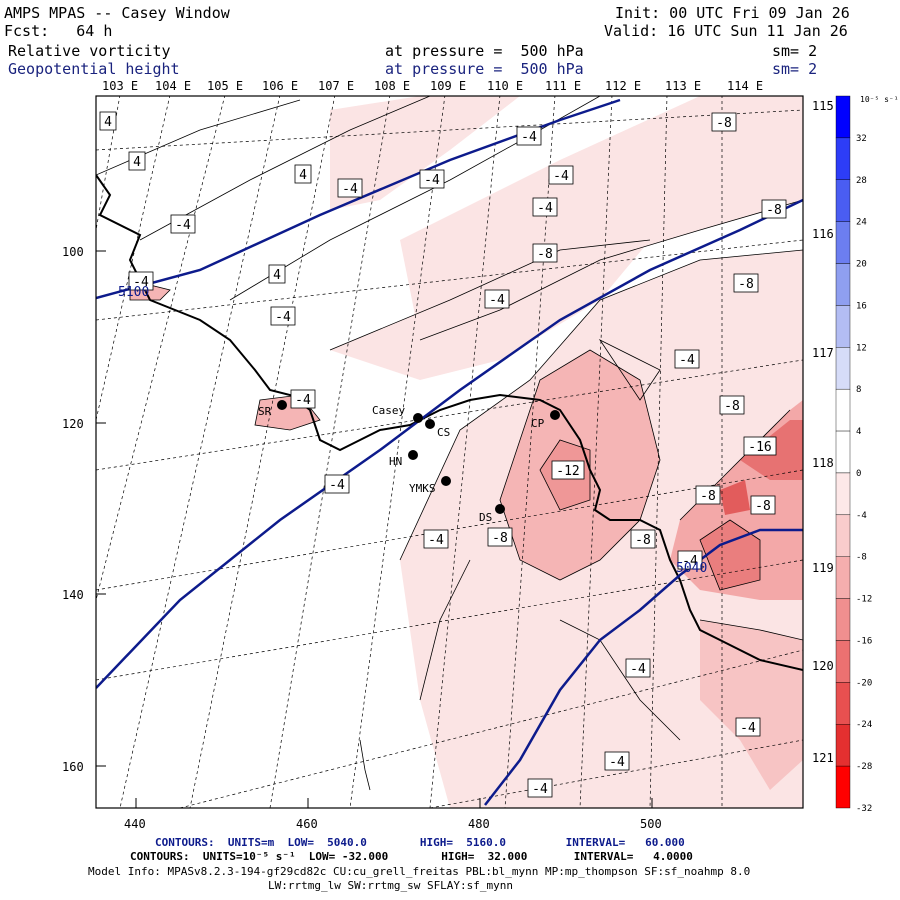 The height and width of the screenshot is (900, 900). Describe the element at coordinates (864, 683) in the screenshot. I see `colorbar-tick-label: -20` at that location.